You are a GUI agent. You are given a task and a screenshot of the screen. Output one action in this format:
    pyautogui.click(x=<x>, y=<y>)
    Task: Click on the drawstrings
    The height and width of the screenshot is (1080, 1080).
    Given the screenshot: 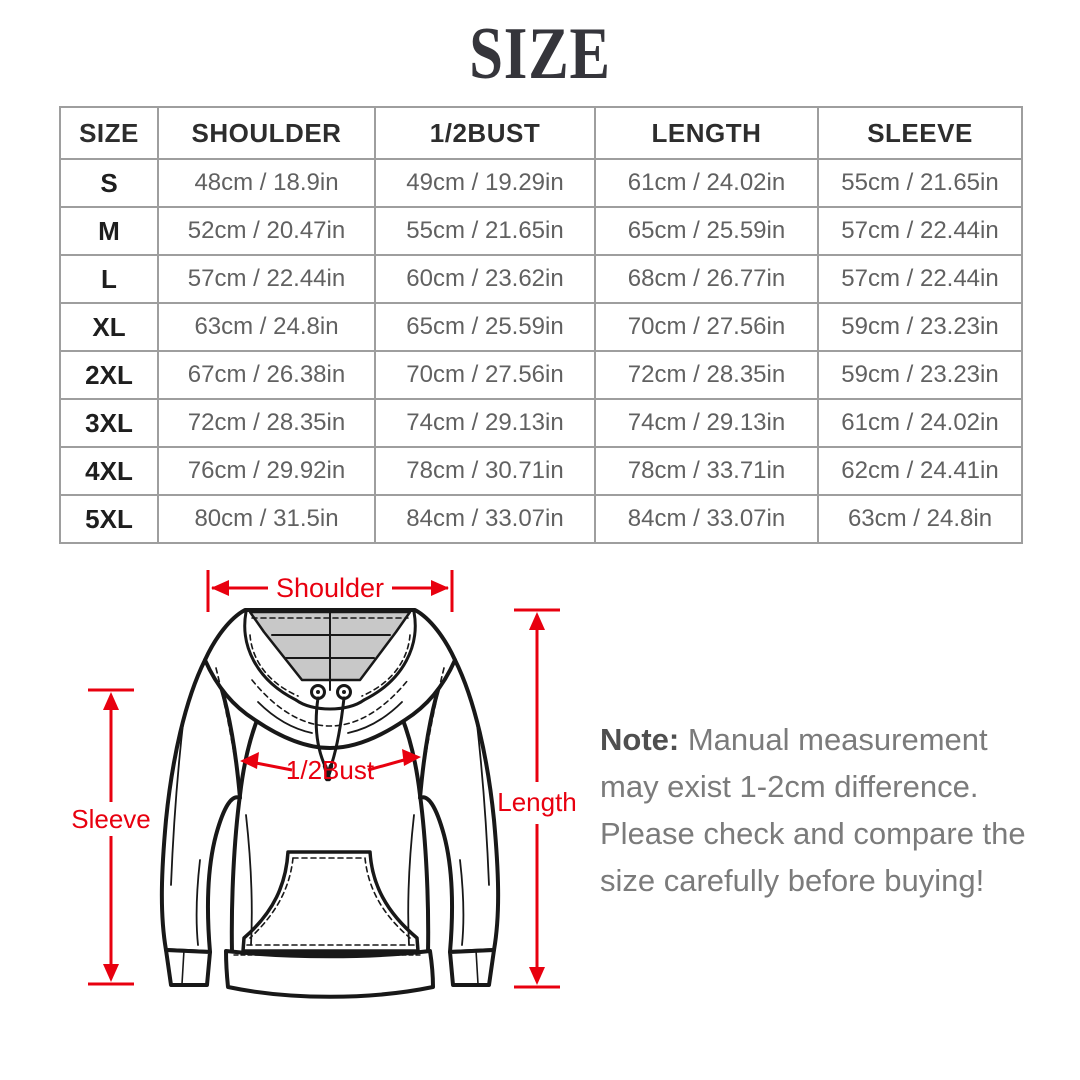 What is the action you would take?
    pyautogui.click(x=331, y=733)
    